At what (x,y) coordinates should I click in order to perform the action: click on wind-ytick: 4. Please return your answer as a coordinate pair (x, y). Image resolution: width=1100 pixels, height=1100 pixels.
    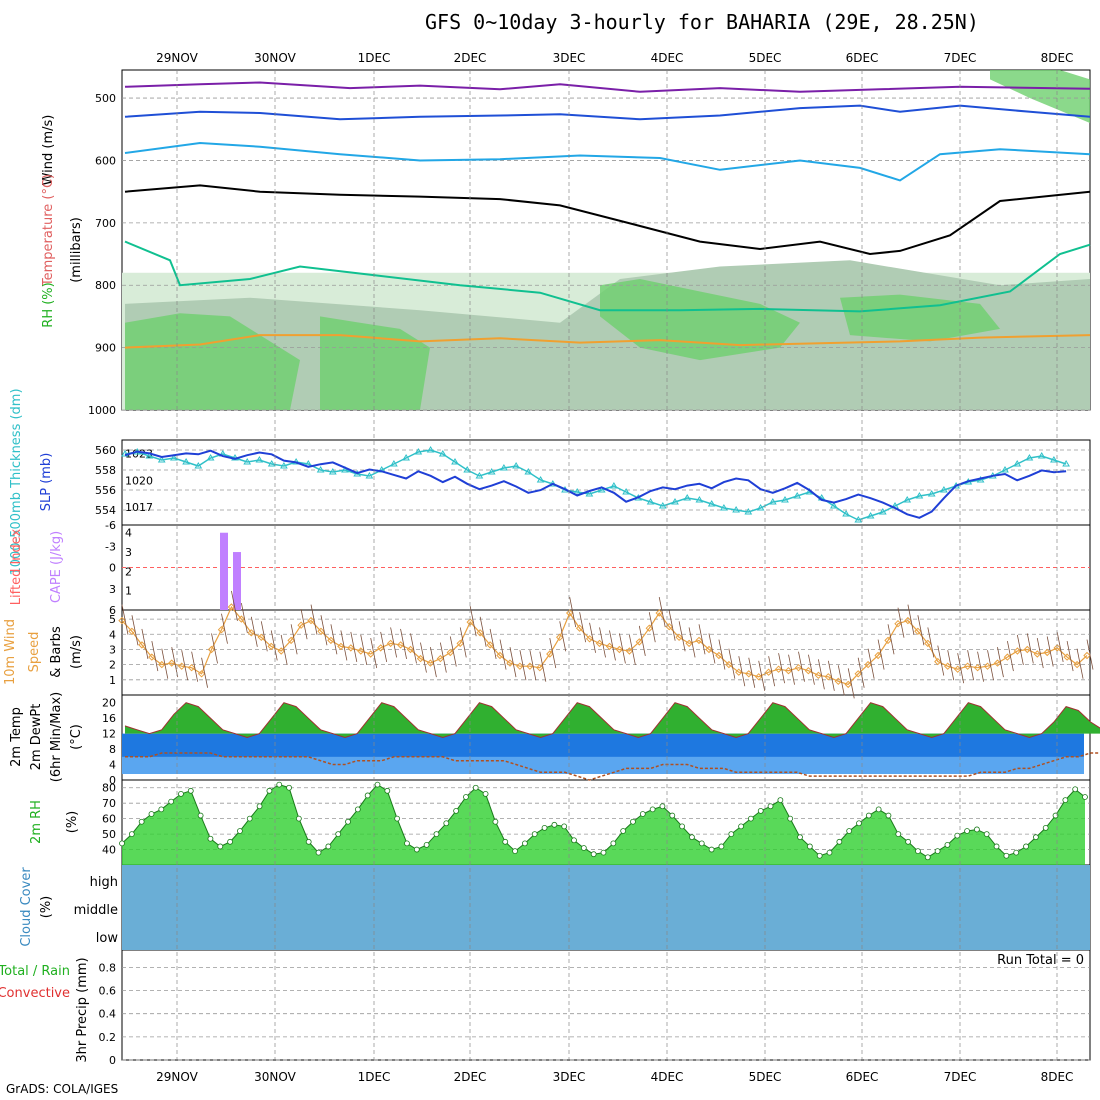
    Looking at the image, I should click on (112, 634).